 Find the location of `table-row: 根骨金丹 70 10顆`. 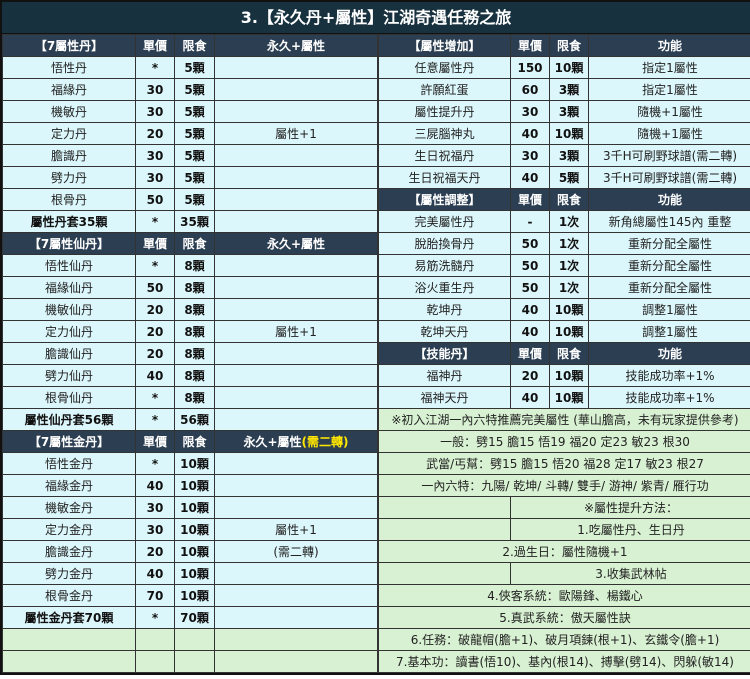

table-row: 根骨金丹 70 10顆 is located at coordinates (190, 595).